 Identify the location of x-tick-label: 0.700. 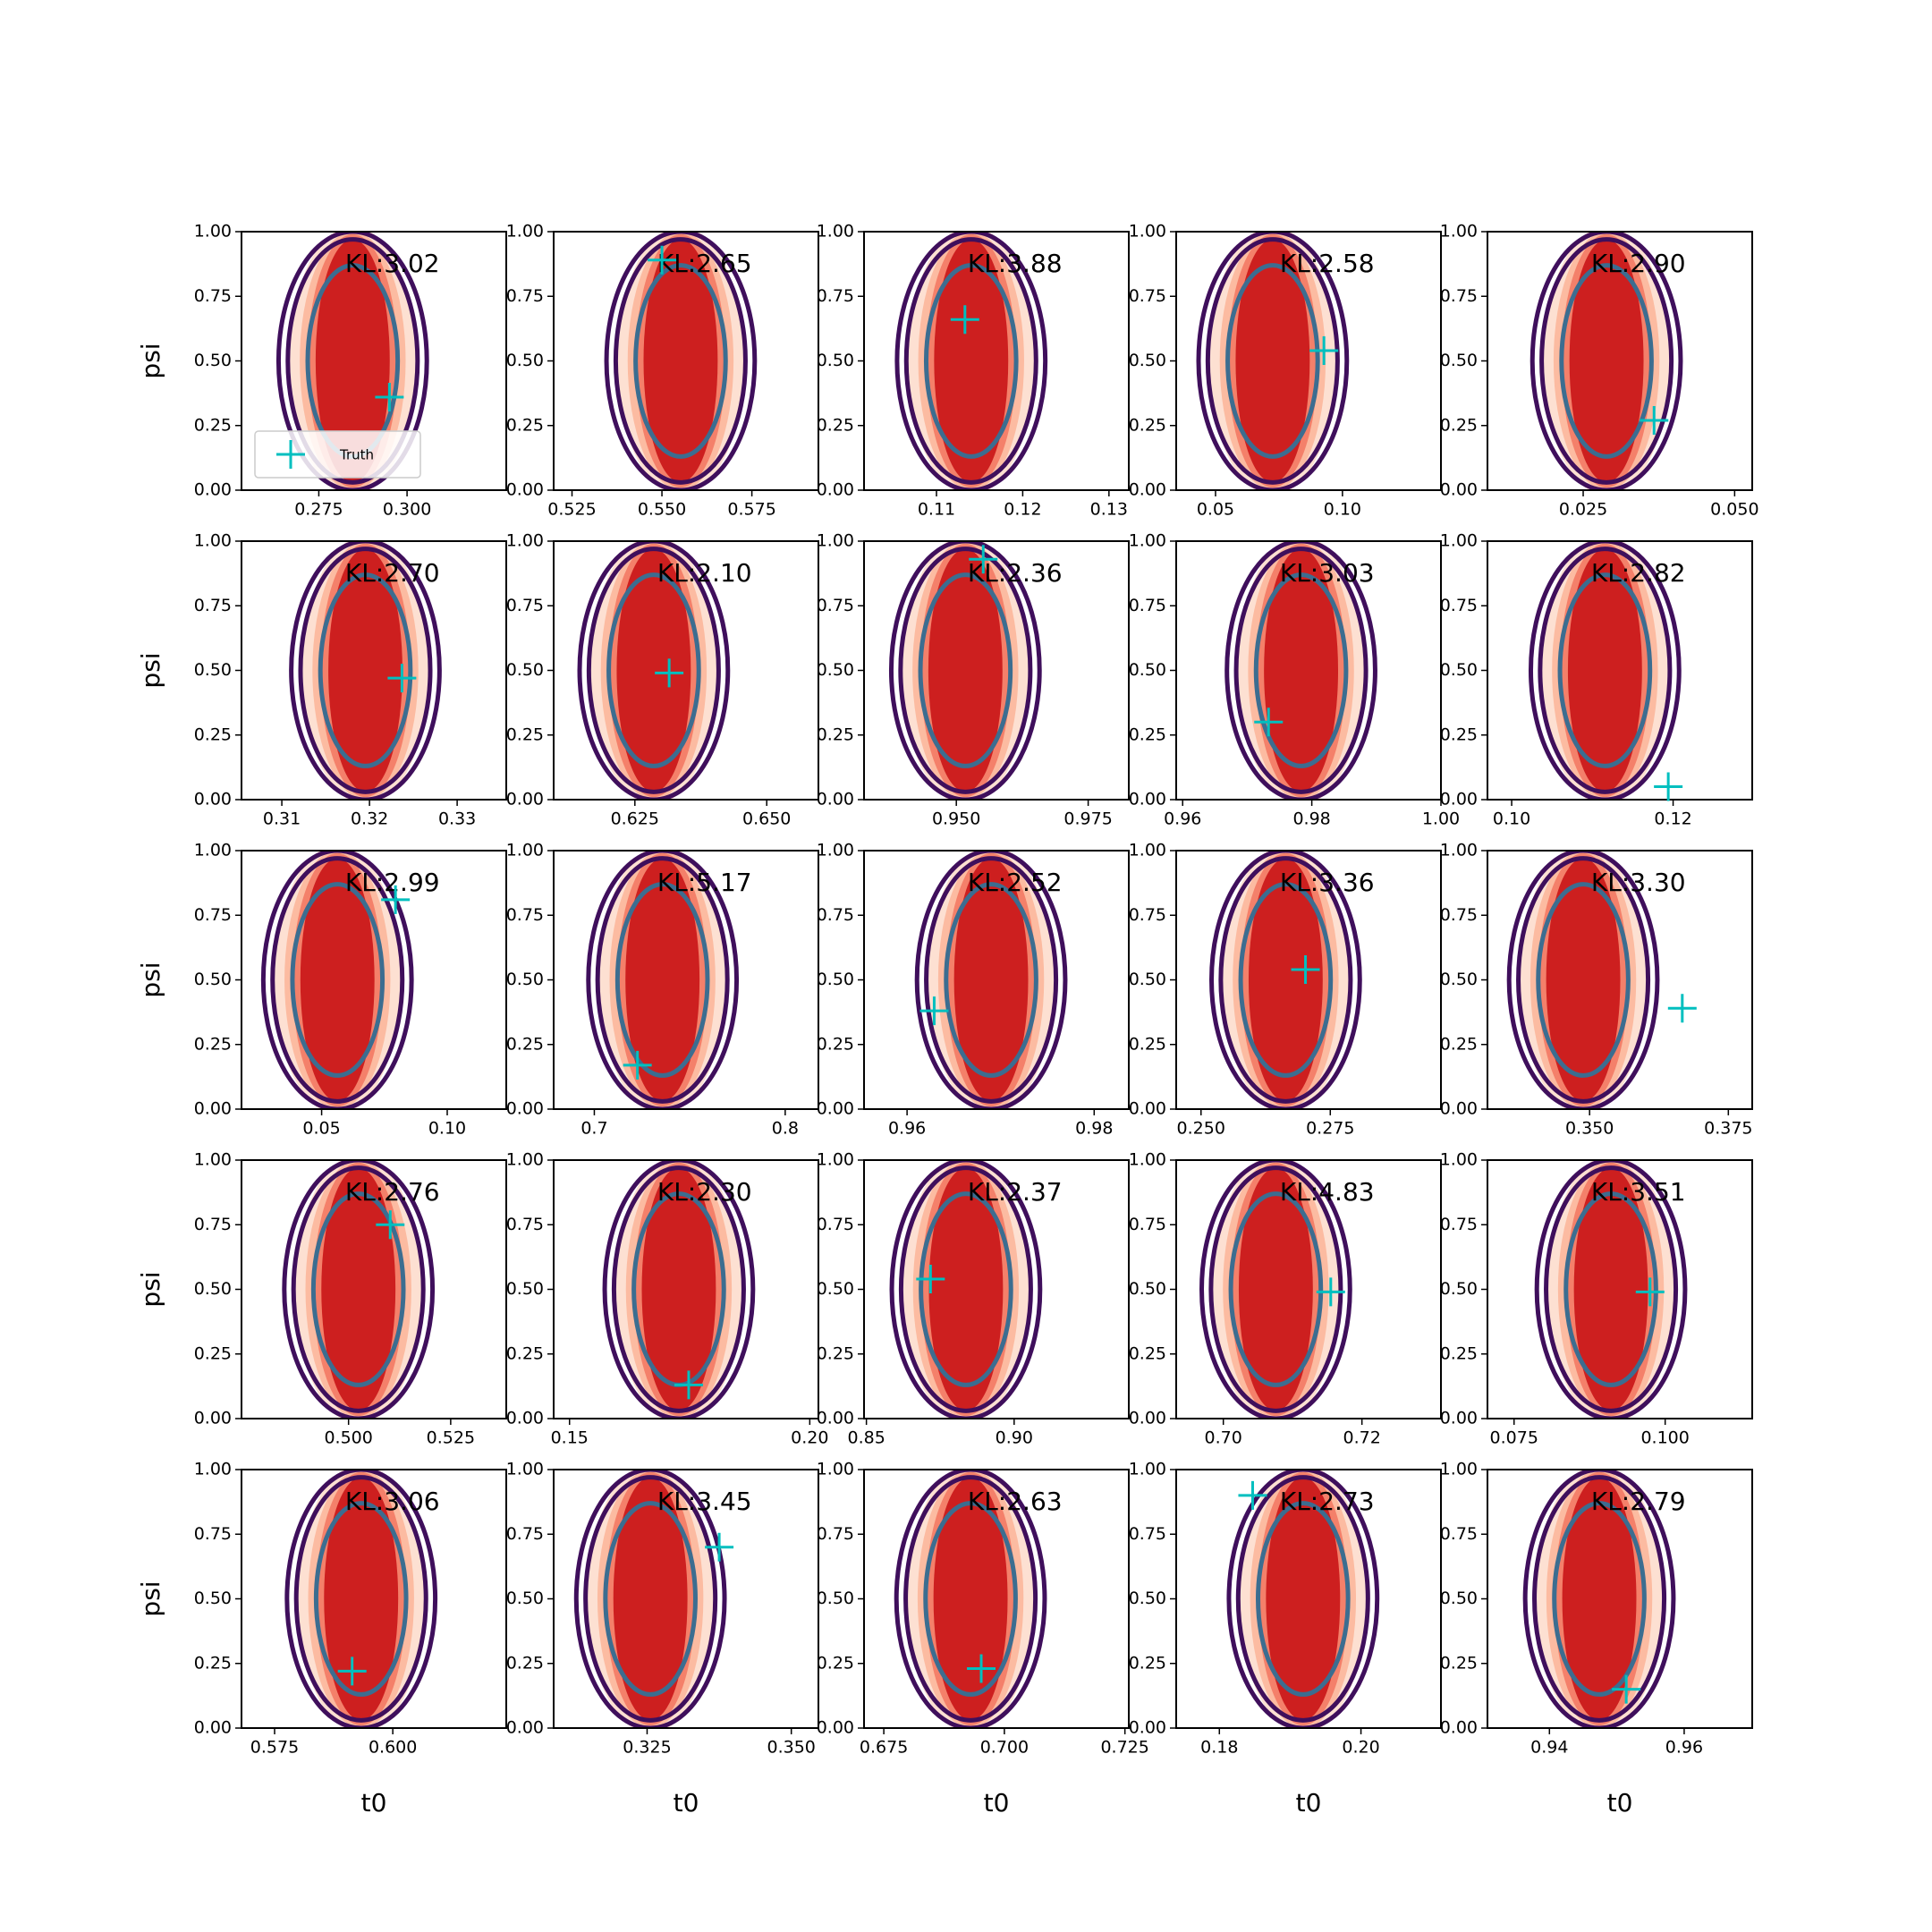
(1004, 1748).